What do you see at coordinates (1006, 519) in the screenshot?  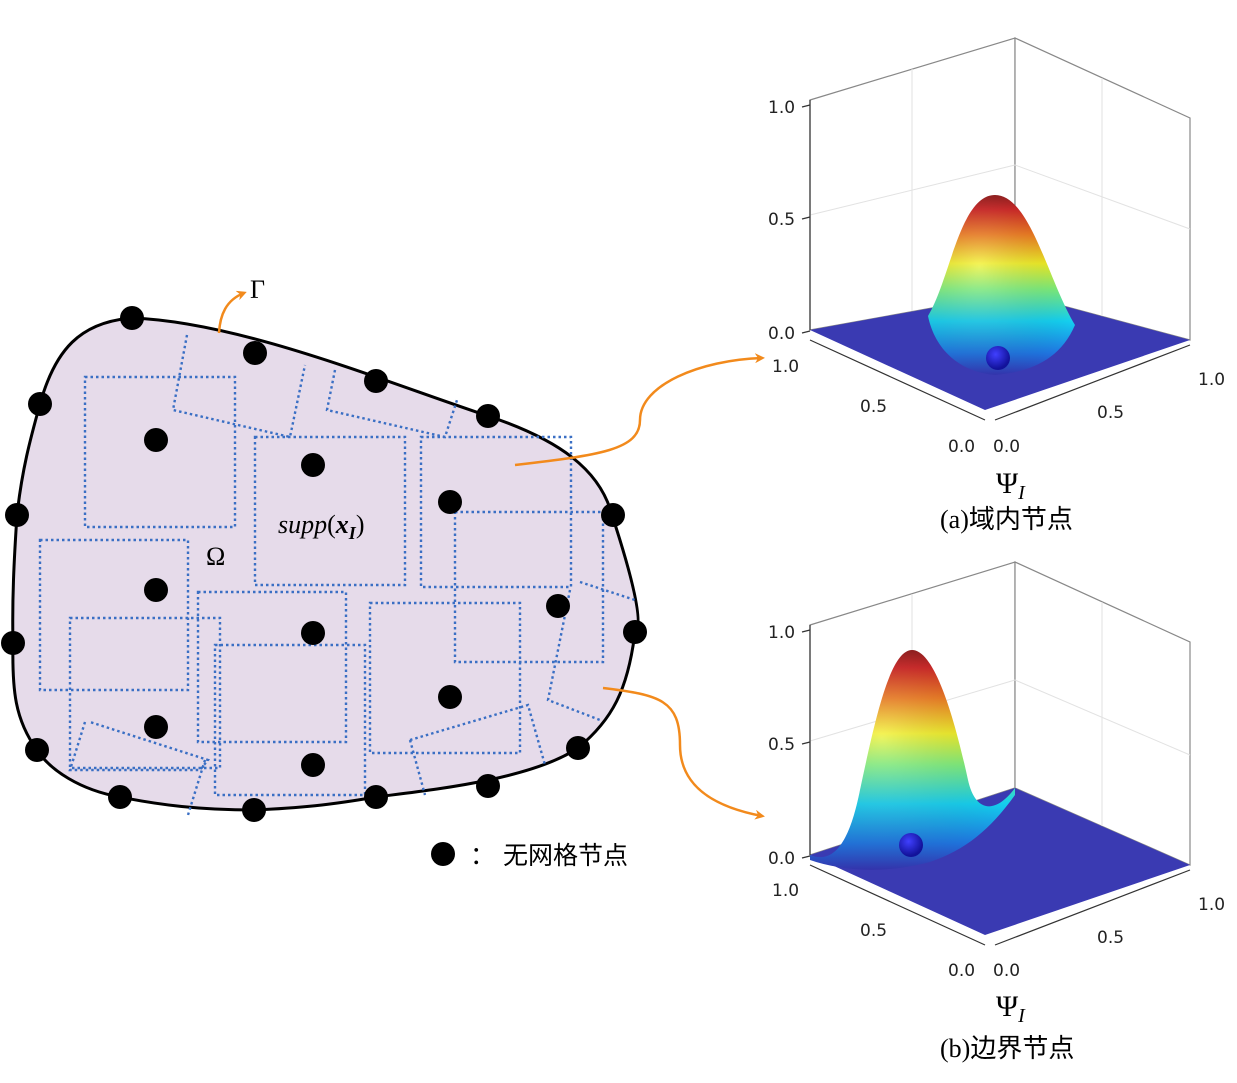 I see `plot-caption: (a)域内节点` at bounding box center [1006, 519].